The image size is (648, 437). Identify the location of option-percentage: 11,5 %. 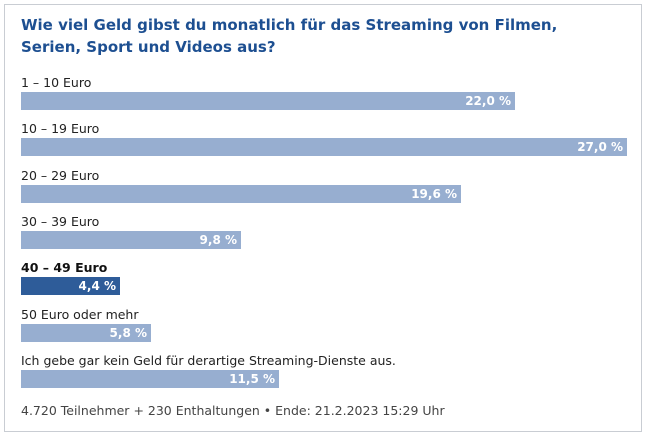
(252, 378).